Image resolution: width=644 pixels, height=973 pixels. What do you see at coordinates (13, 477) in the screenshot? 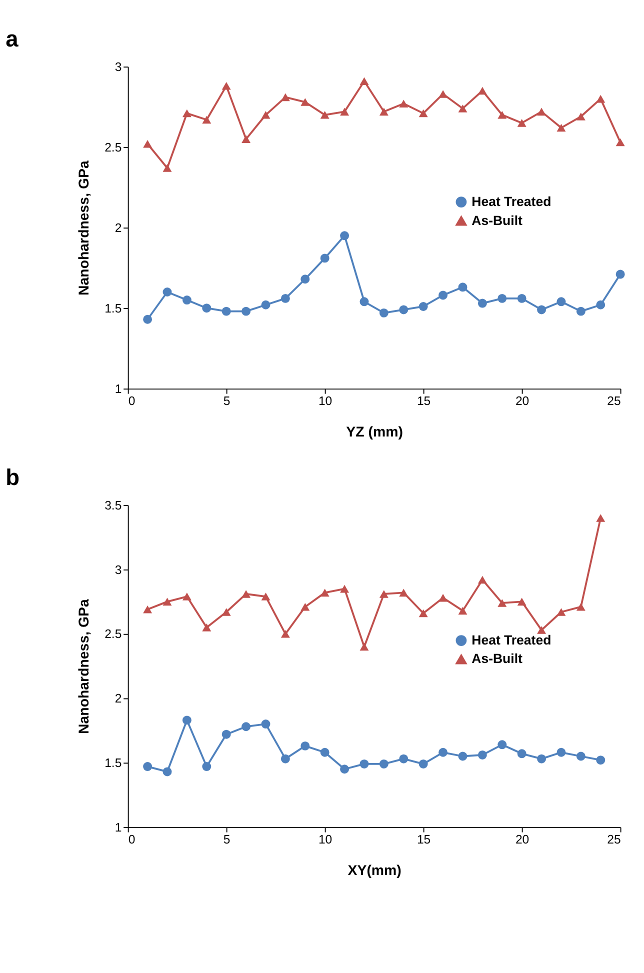
I see `chart-title: b` at bounding box center [13, 477].